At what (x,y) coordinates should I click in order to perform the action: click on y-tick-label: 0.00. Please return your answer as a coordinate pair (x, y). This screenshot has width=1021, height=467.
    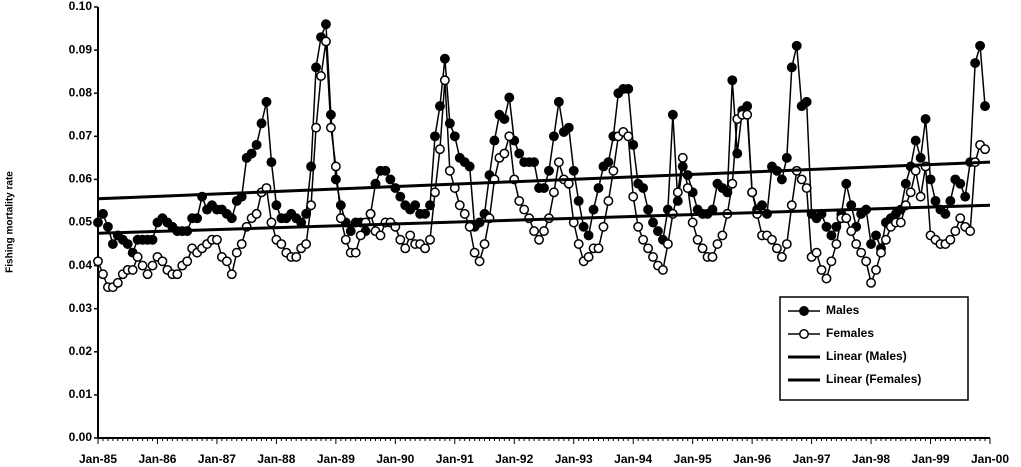
    Looking at the image, I should click on (81, 437).